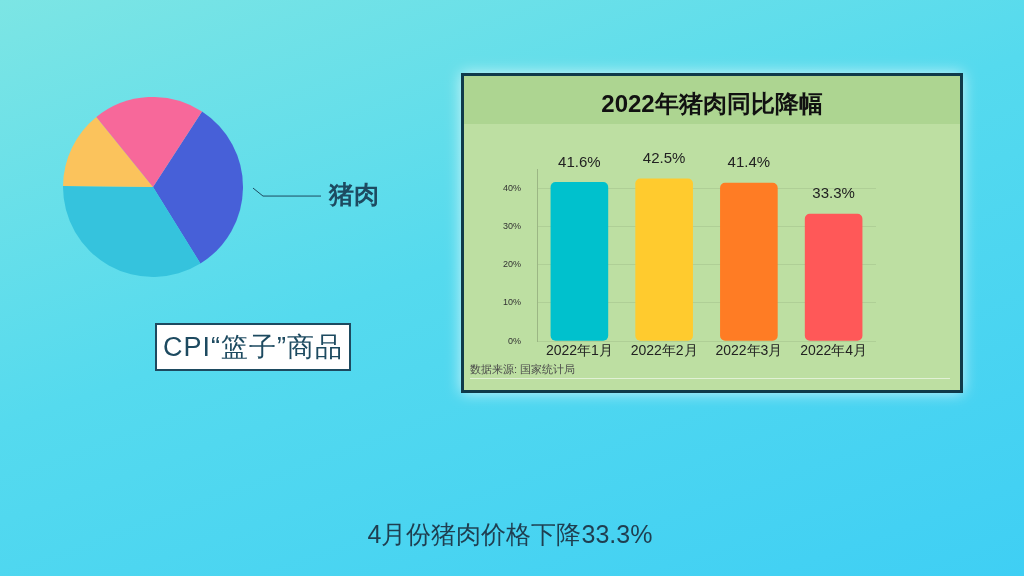 The height and width of the screenshot is (576, 1024). Describe the element at coordinates (512, 302) in the screenshot. I see `y-tick-label: 10%` at that location.